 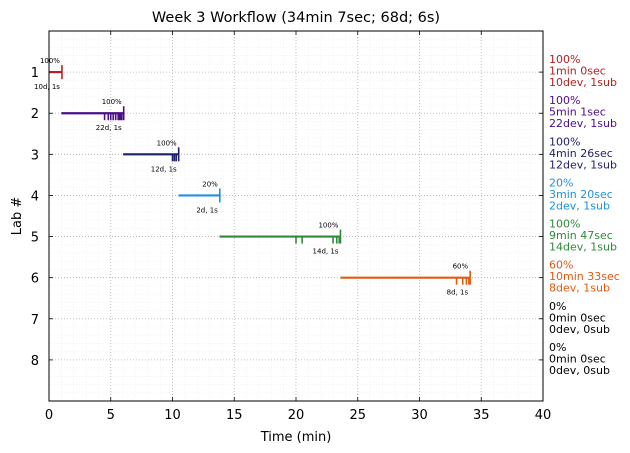 I want to click on x-tick-label: 15, so click(x=234, y=415).